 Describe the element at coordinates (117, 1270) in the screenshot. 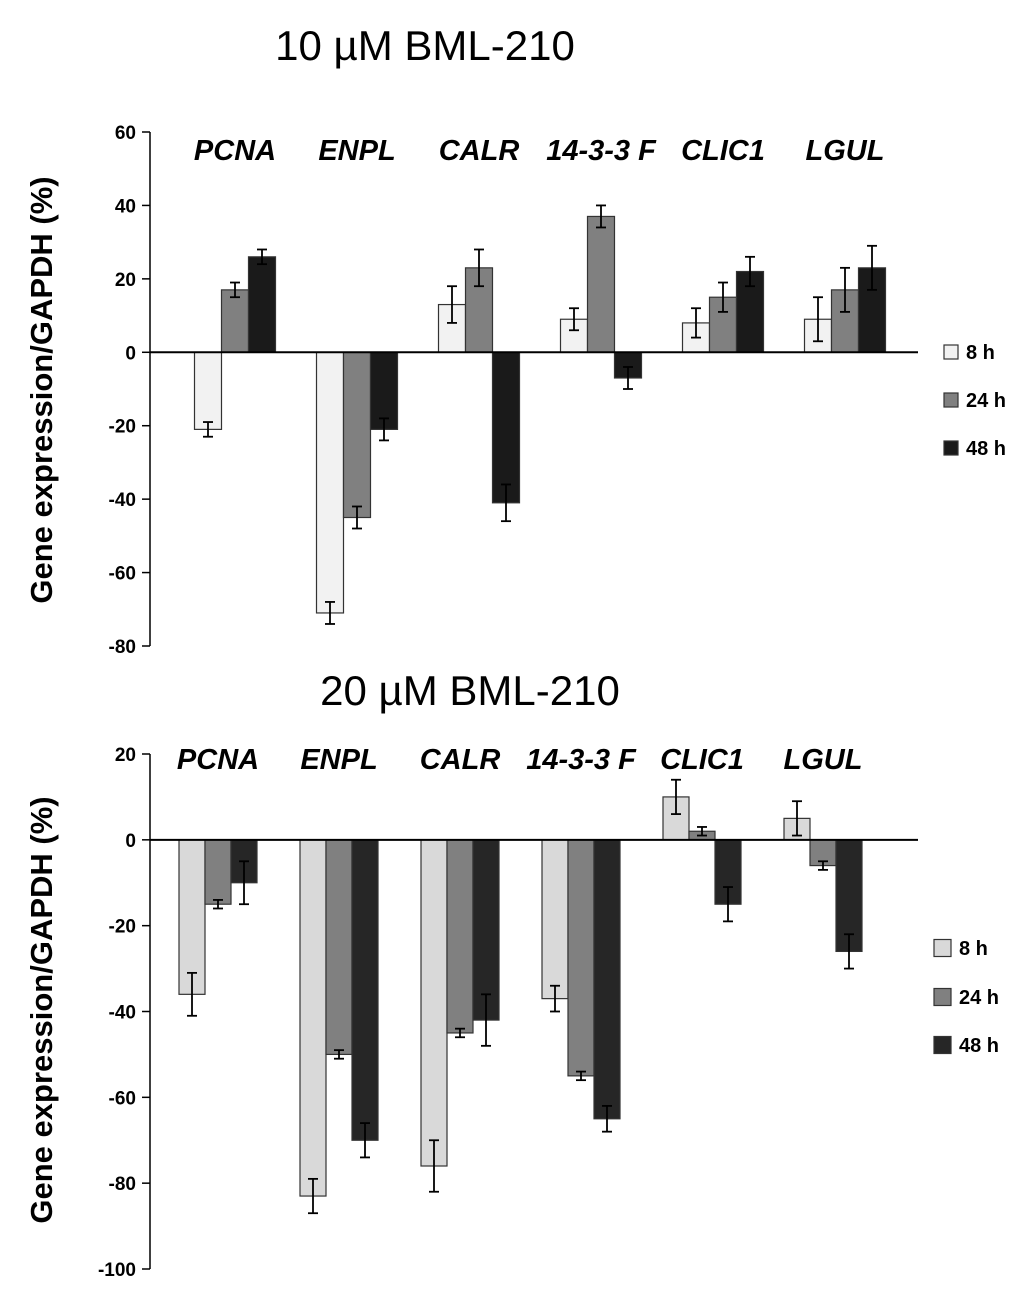

I see `y-tick-label: -100` at that location.